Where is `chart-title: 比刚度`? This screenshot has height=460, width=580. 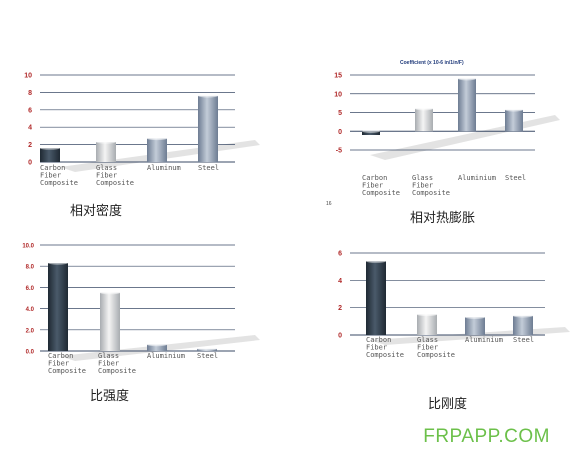 chart-title: 比刚度 is located at coordinates (448, 404).